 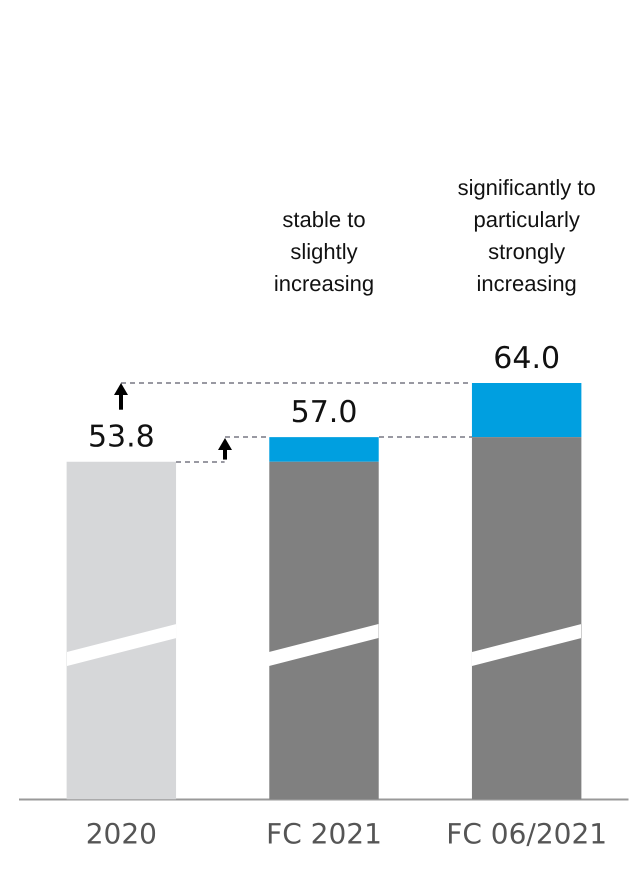 I want to click on annotation: 57.0, so click(x=324, y=412).